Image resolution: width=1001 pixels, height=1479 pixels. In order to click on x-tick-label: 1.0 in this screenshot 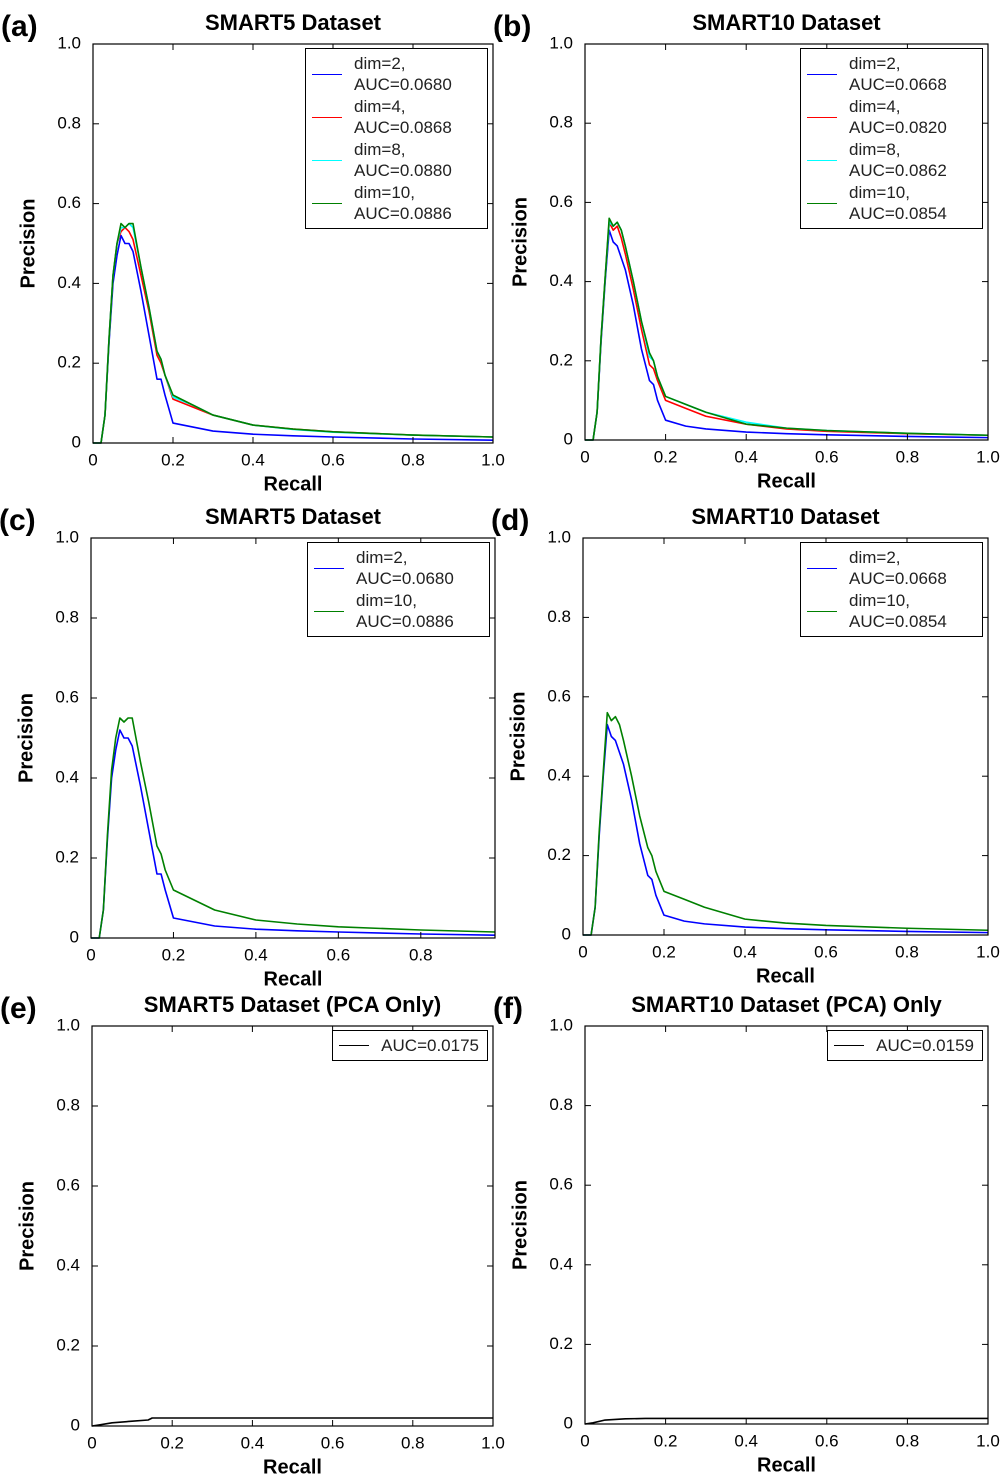, I will do `click(493, 459)`.